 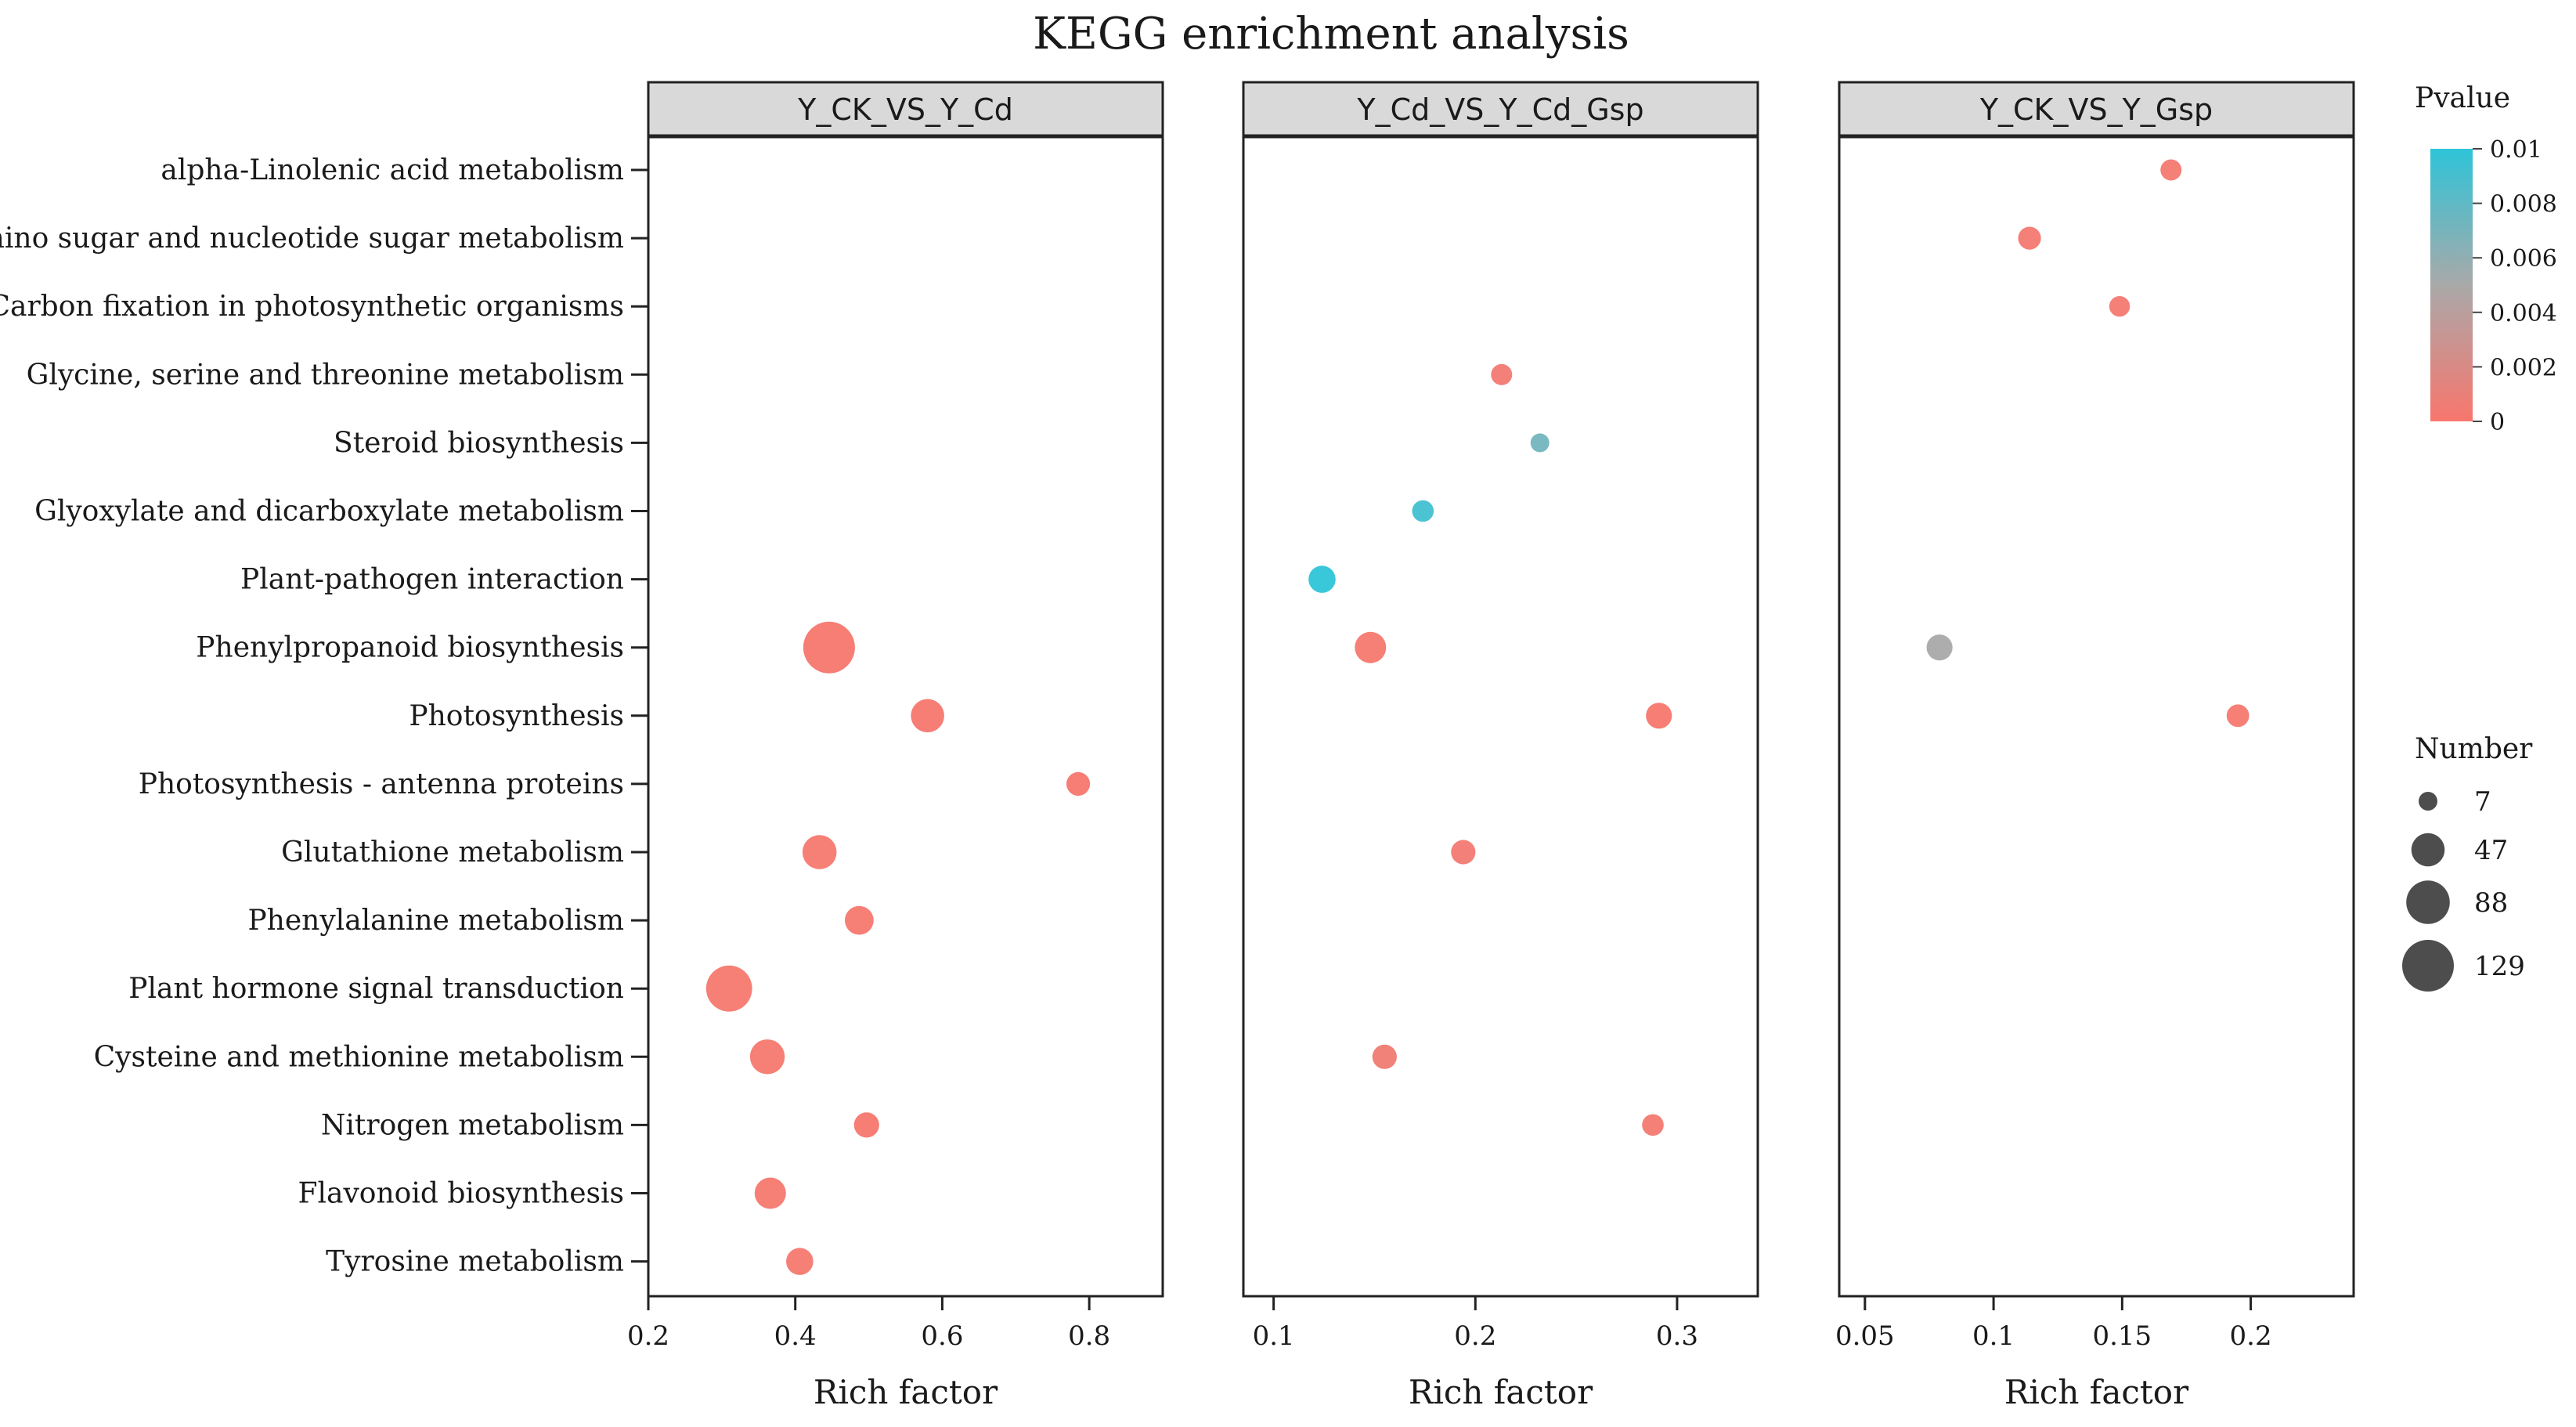 What do you see at coordinates (2491, 903) in the screenshot?
I see `number-legend-label: 88` at bounding box center [2491, 903].